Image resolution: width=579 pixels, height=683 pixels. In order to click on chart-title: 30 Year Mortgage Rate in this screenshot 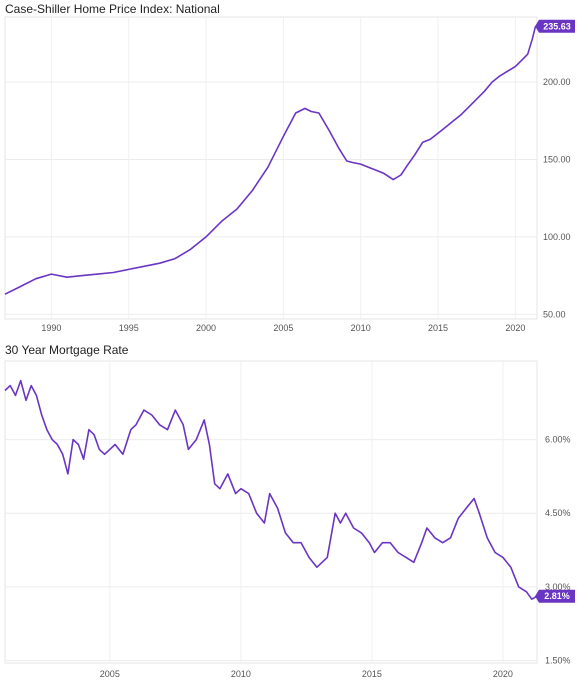, I will do `click(67, 350)`.